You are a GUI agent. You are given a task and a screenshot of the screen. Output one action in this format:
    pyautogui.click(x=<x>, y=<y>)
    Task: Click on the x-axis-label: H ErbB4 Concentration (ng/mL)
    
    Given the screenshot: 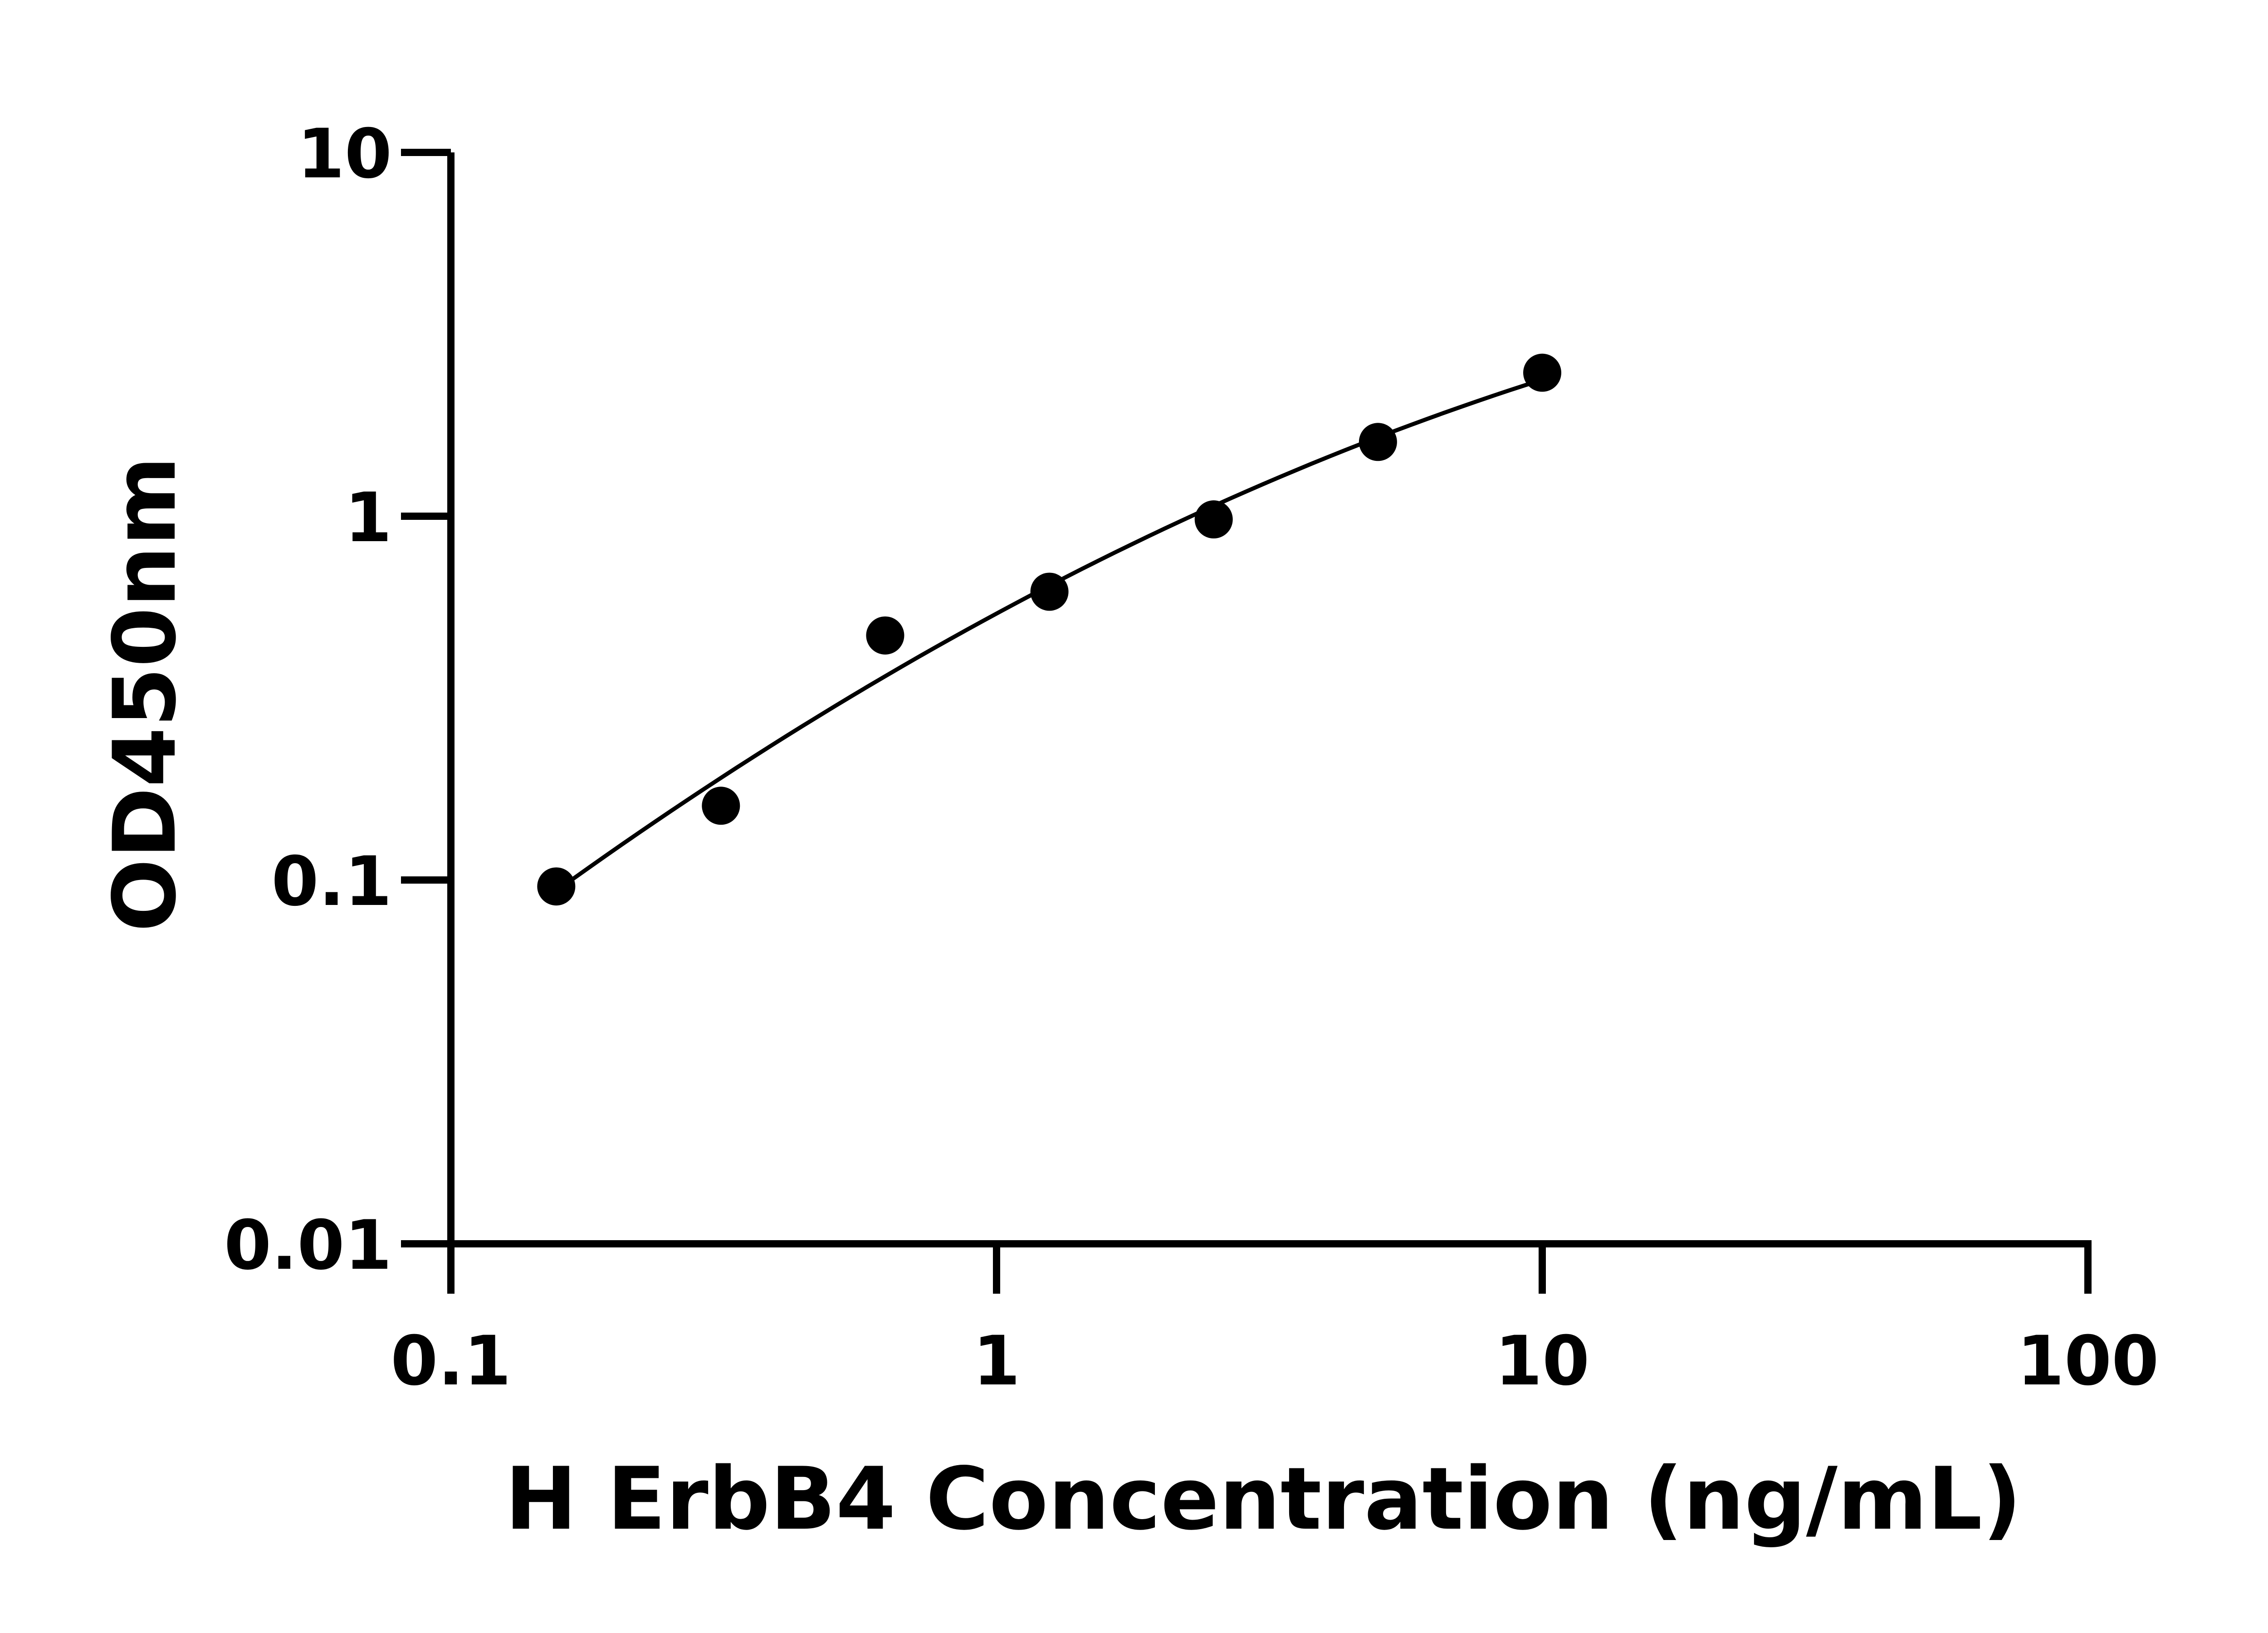 What is the action you would take?
    pyautogui.click(x=1264, y=1499)
    